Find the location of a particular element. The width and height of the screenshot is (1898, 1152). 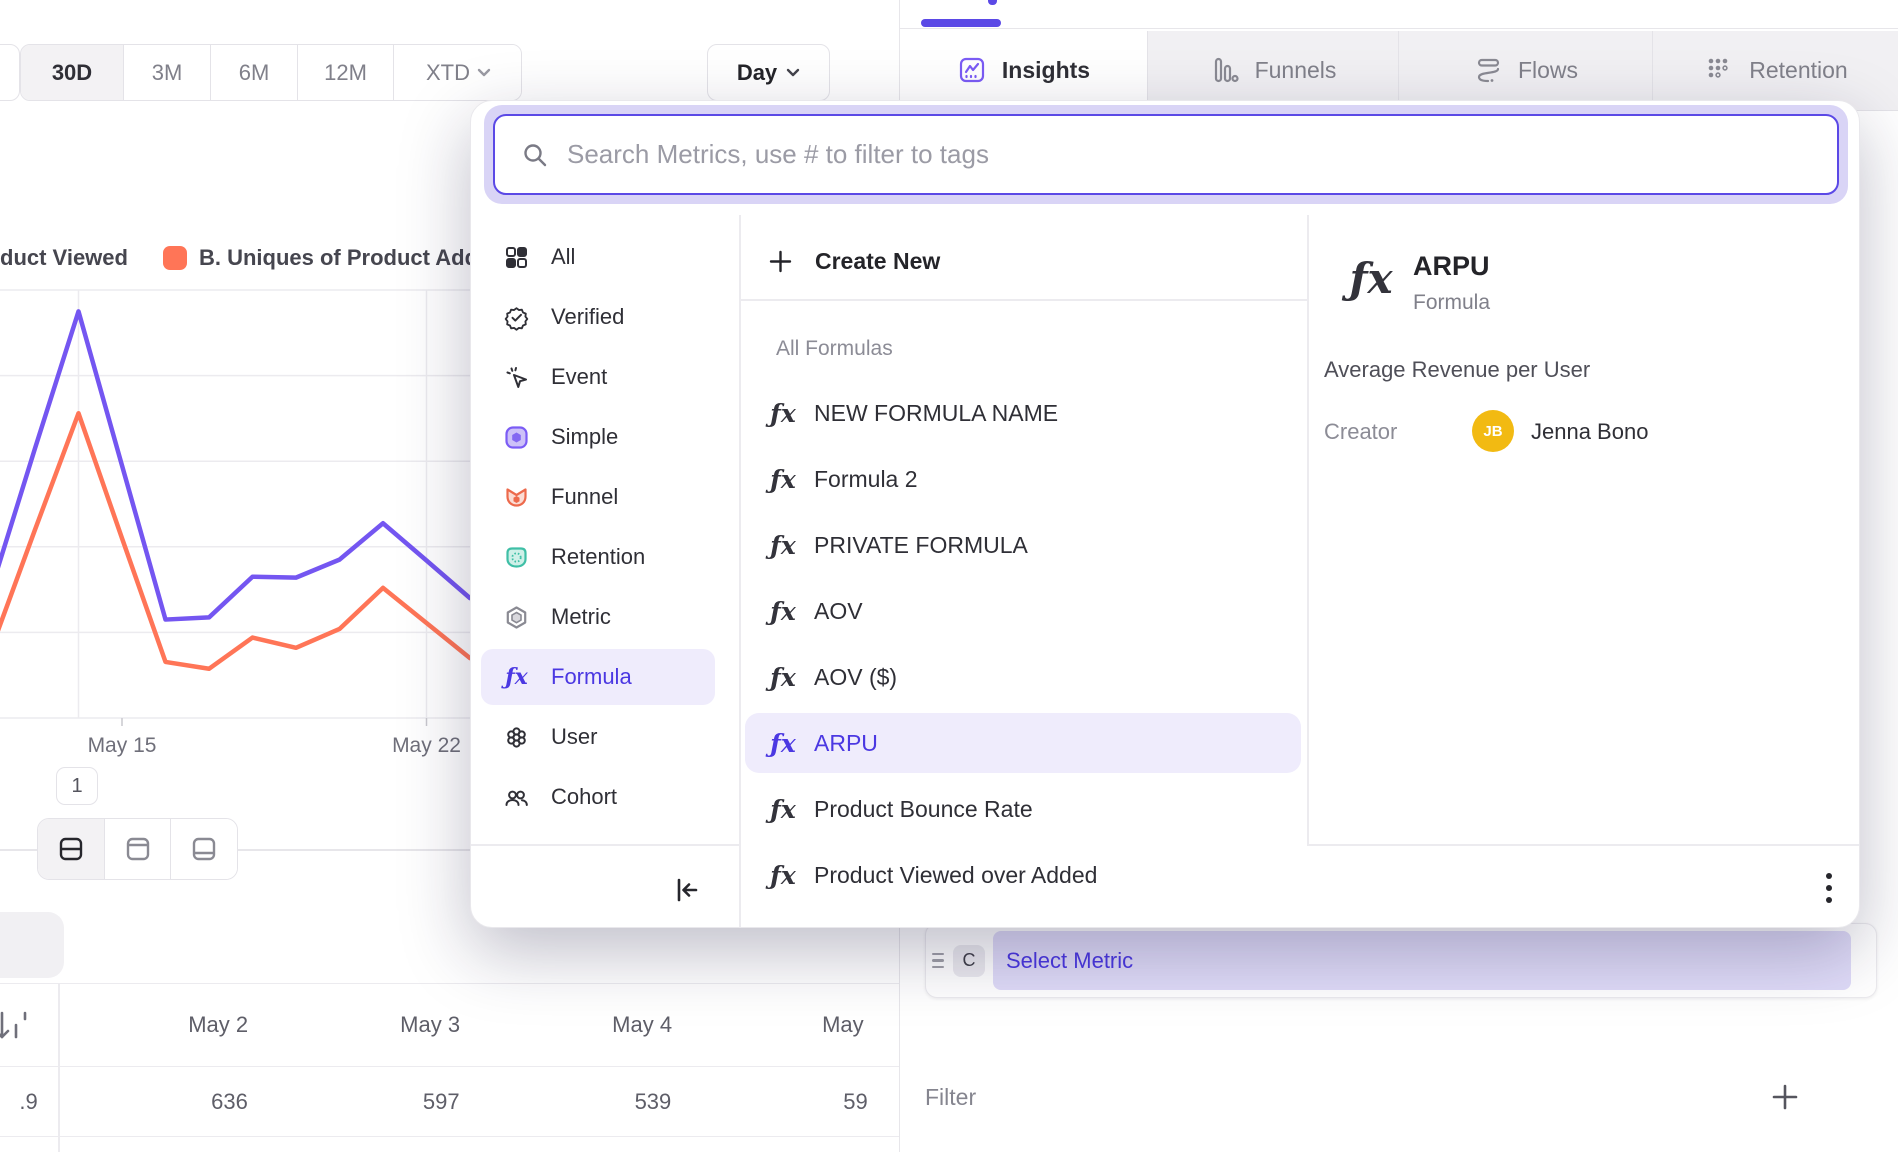

grid-icon is located at coordinates (516, 257).